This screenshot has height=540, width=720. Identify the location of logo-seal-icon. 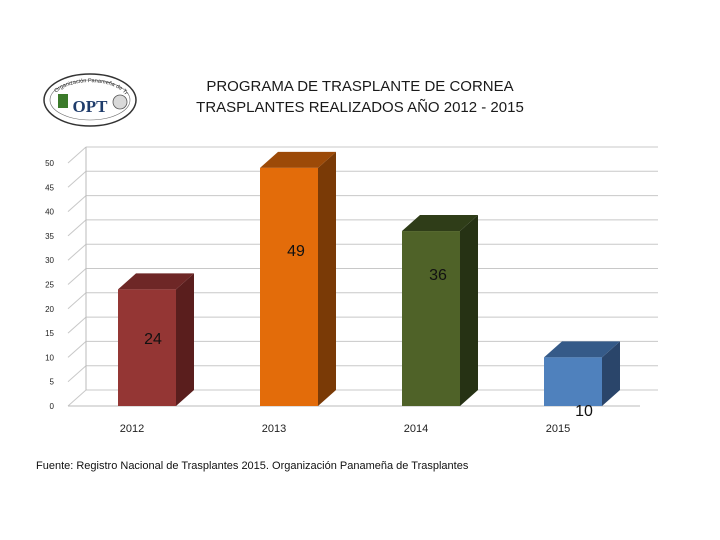
(120, 102).